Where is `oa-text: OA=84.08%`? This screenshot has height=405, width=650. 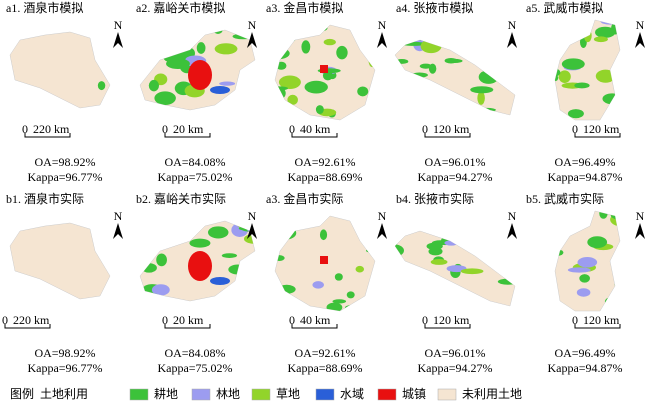 oa-text: OA=84.08% is located at coordinates (194, 162).